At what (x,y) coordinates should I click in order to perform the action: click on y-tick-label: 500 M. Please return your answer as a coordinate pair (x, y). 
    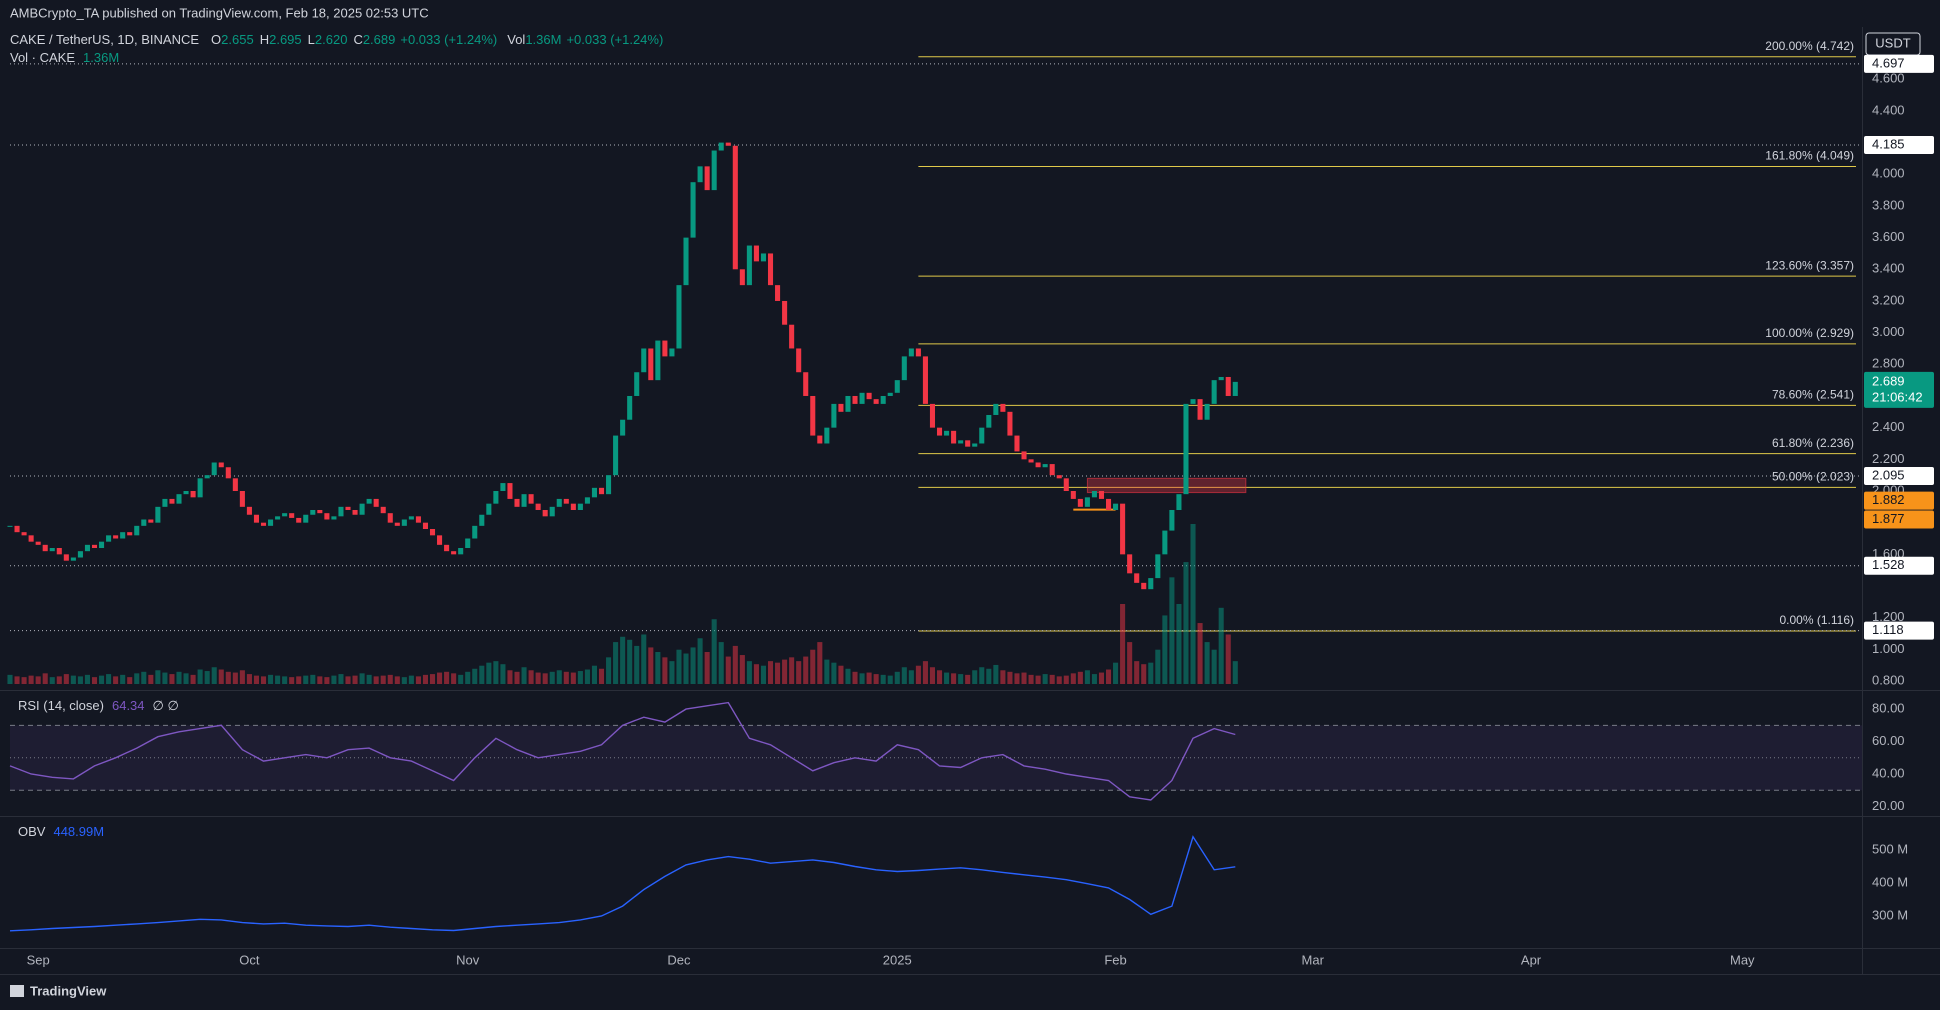
    Looking at the image, I should click on (1890, 848).